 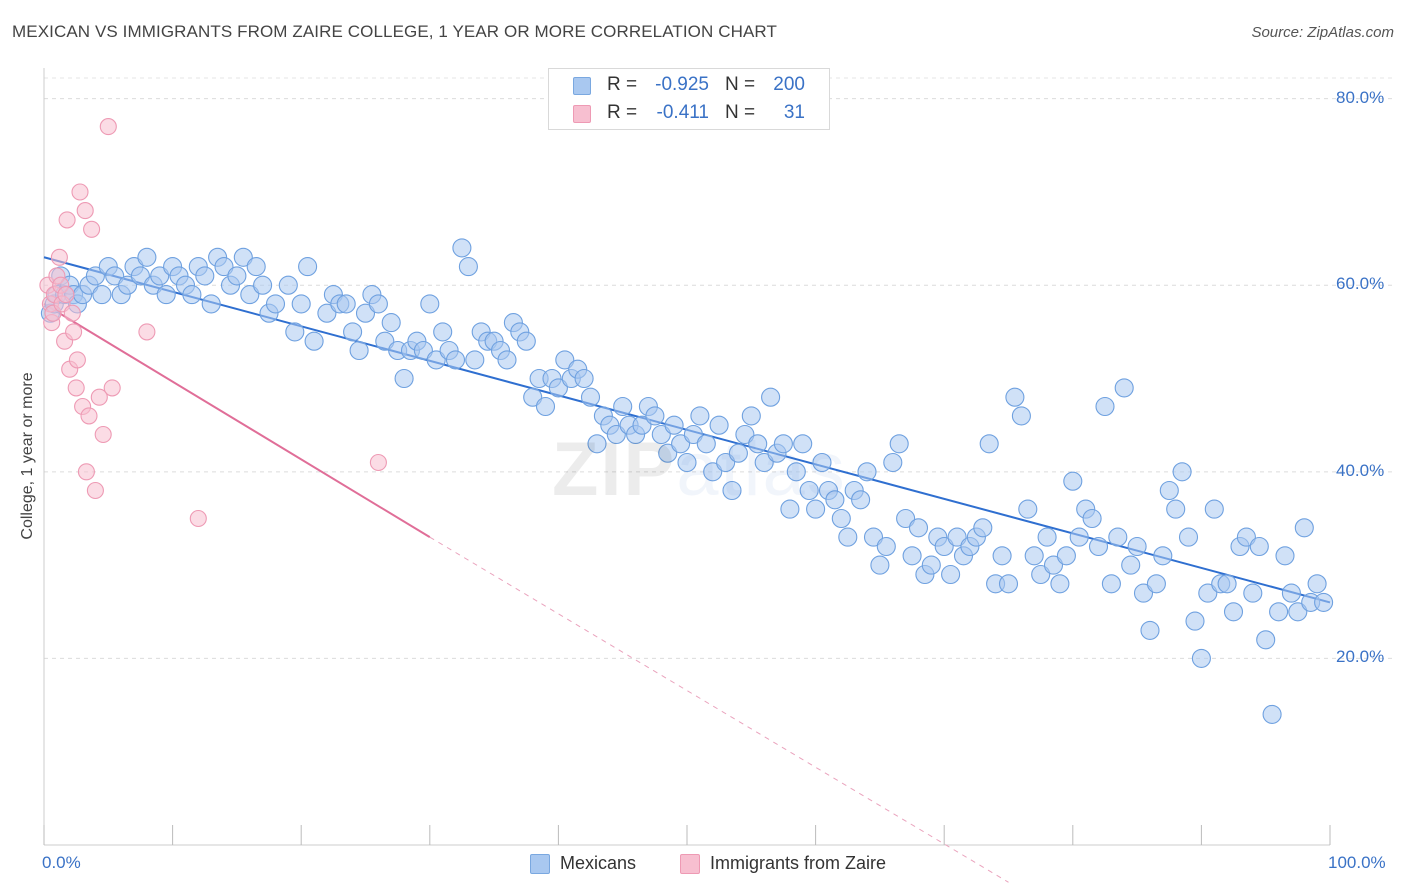 What do you see at coordinates (582, 114) in the screenshot?
I see `legend-swatch-zaire` at bounding box center [582, 114].